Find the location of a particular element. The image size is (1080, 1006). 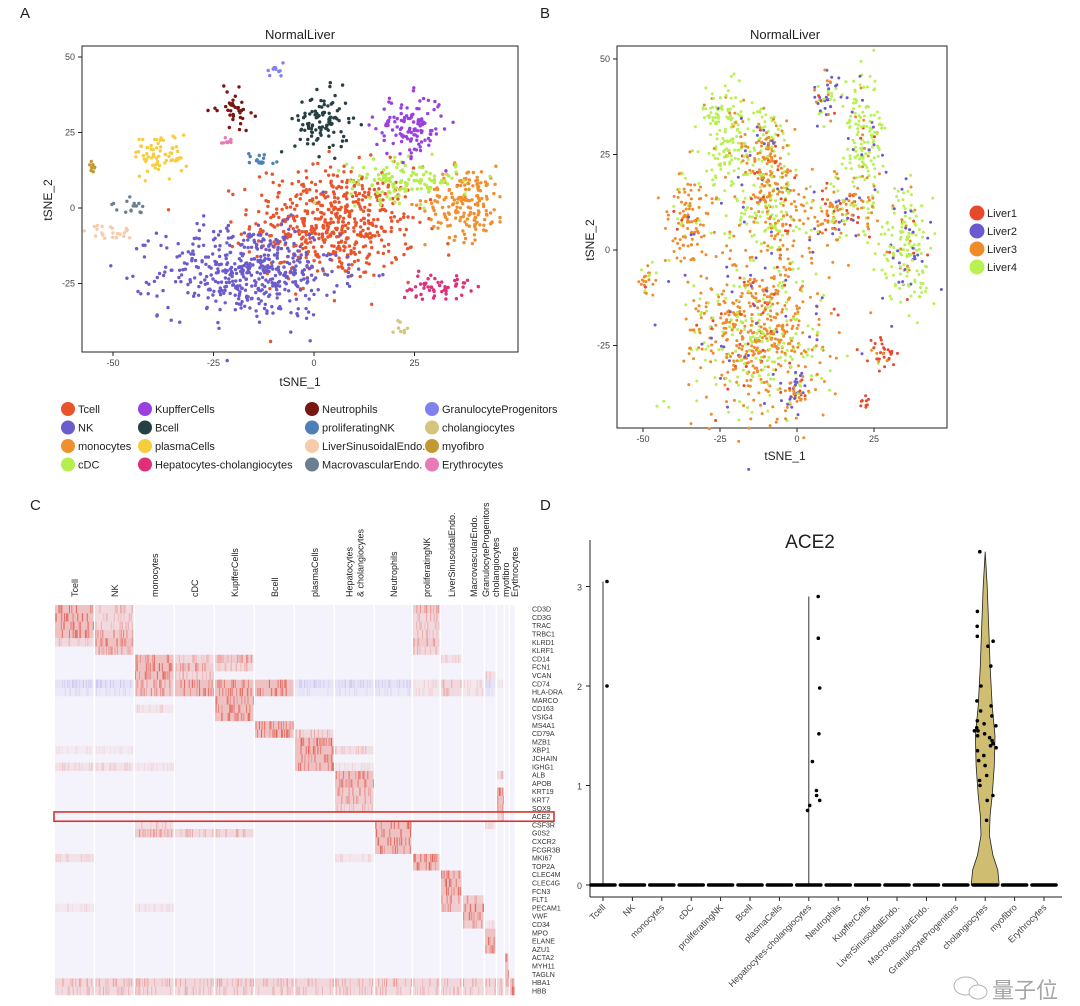

point-liver1 is located at coordinates (802, 380).